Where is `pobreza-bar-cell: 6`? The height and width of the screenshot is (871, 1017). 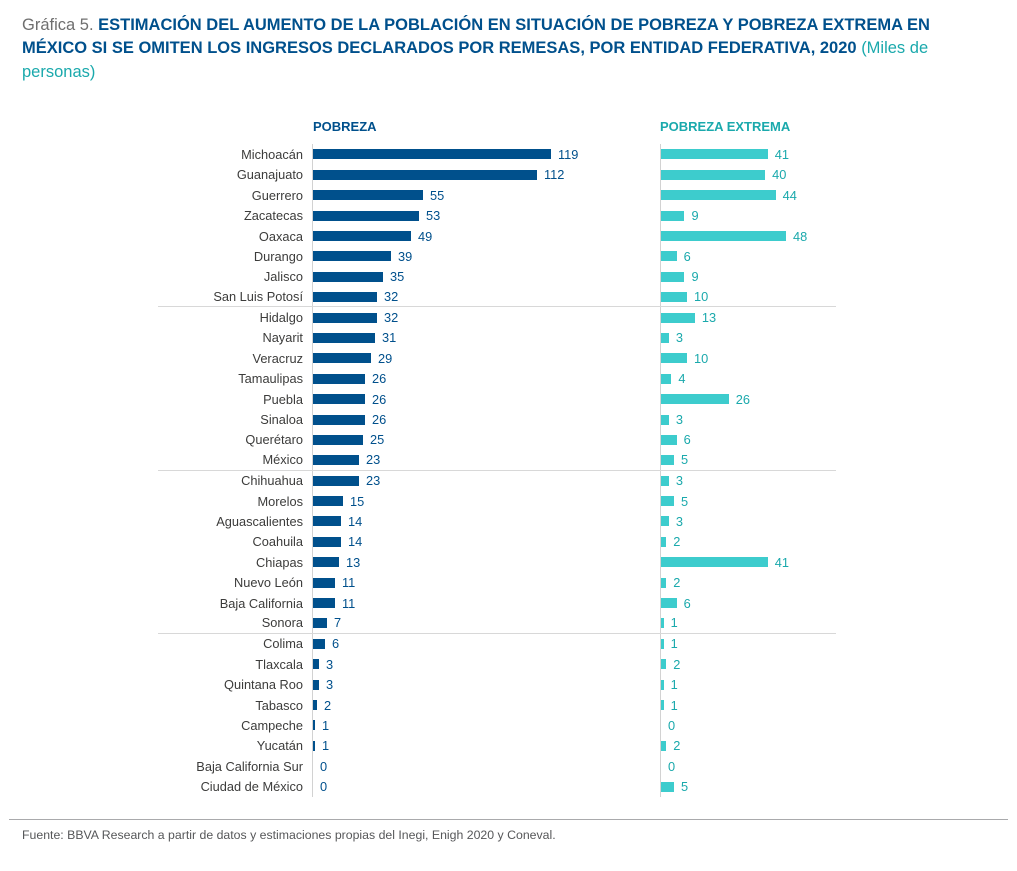 pobreza-bar-cell: 6 is located at coordinates (486, 644).